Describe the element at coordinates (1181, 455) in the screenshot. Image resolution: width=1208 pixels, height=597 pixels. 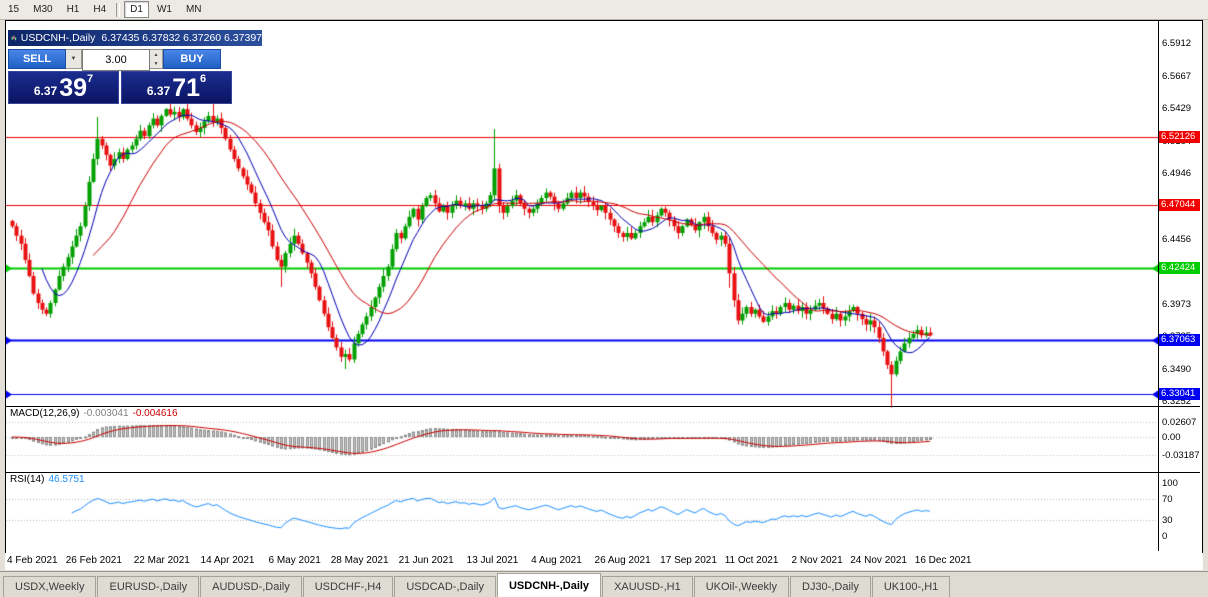
I see `macd-axis-tick: -0.03187` at that location.